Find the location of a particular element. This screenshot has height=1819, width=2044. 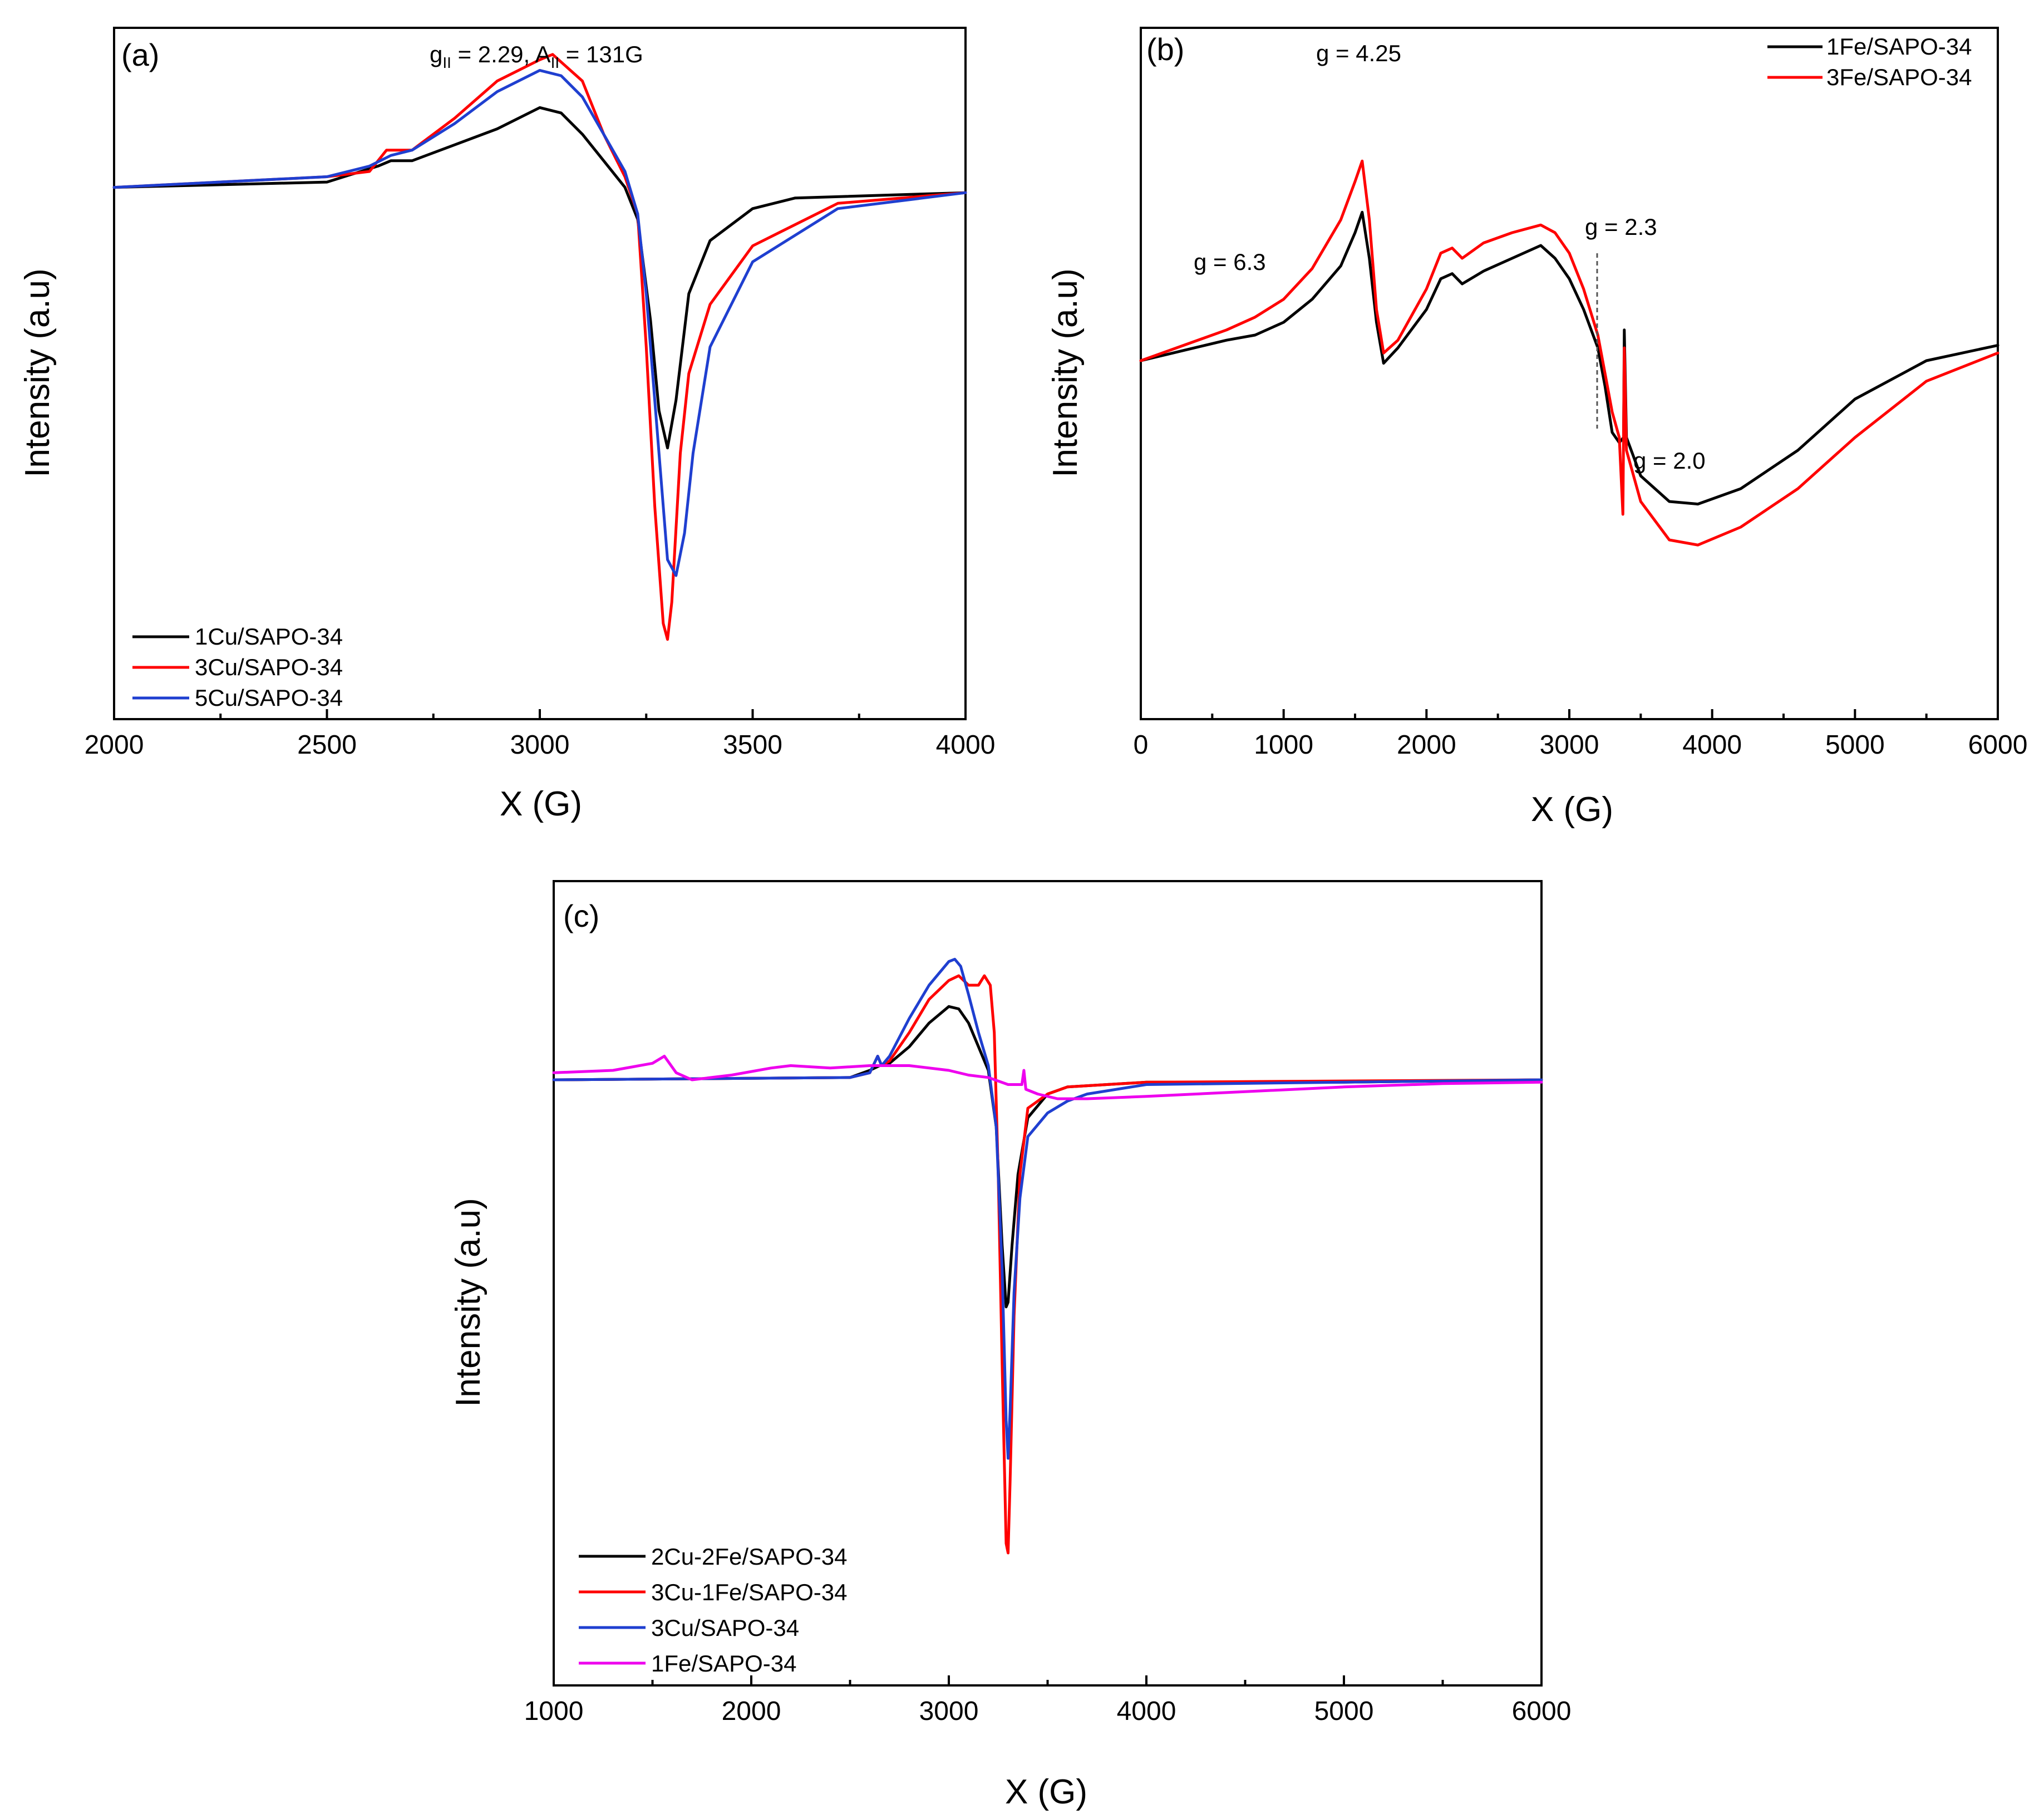

panel-a-x-tick-label: 3500 is located at coordinates (752, 745).